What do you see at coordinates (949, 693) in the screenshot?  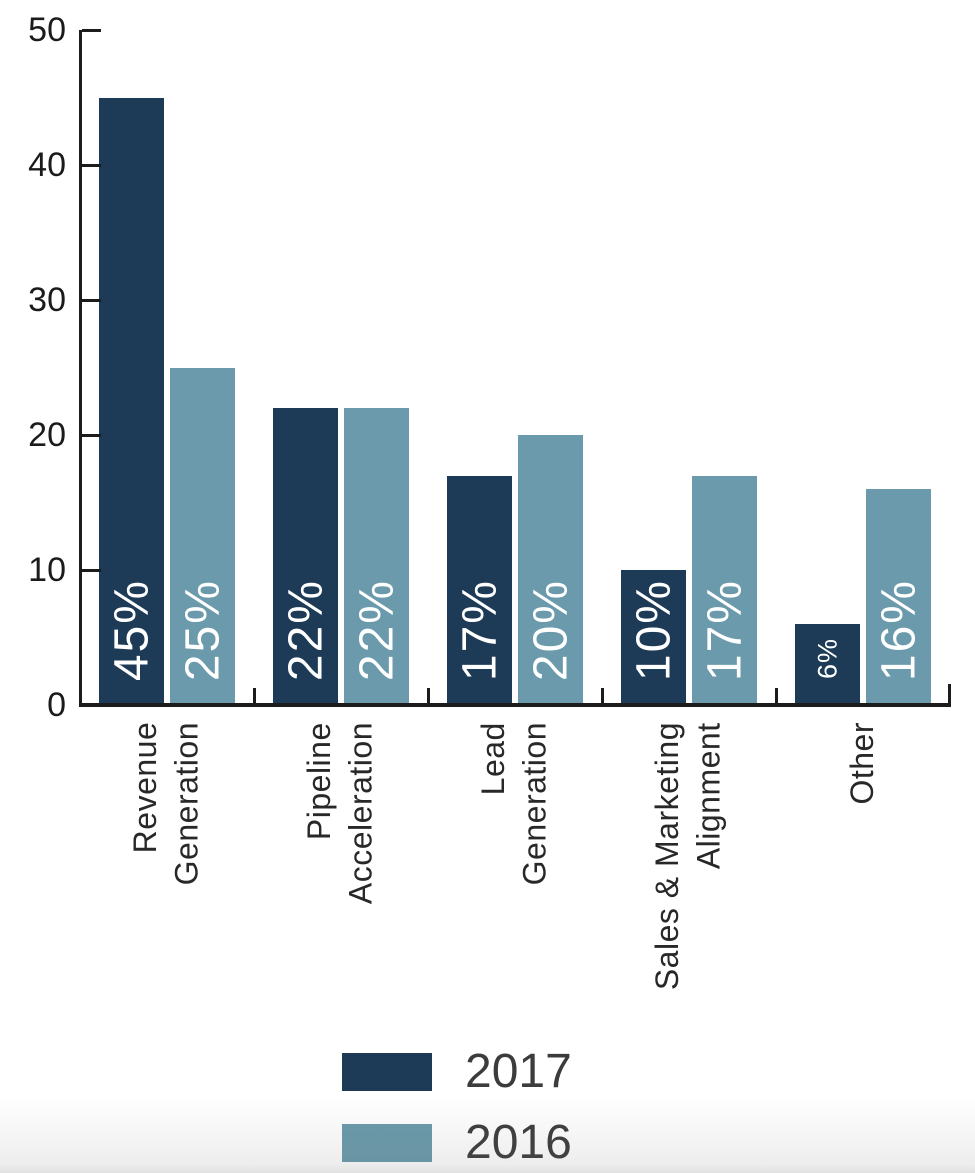 I see `axis-end-tick` at bounding box center [949, 693].